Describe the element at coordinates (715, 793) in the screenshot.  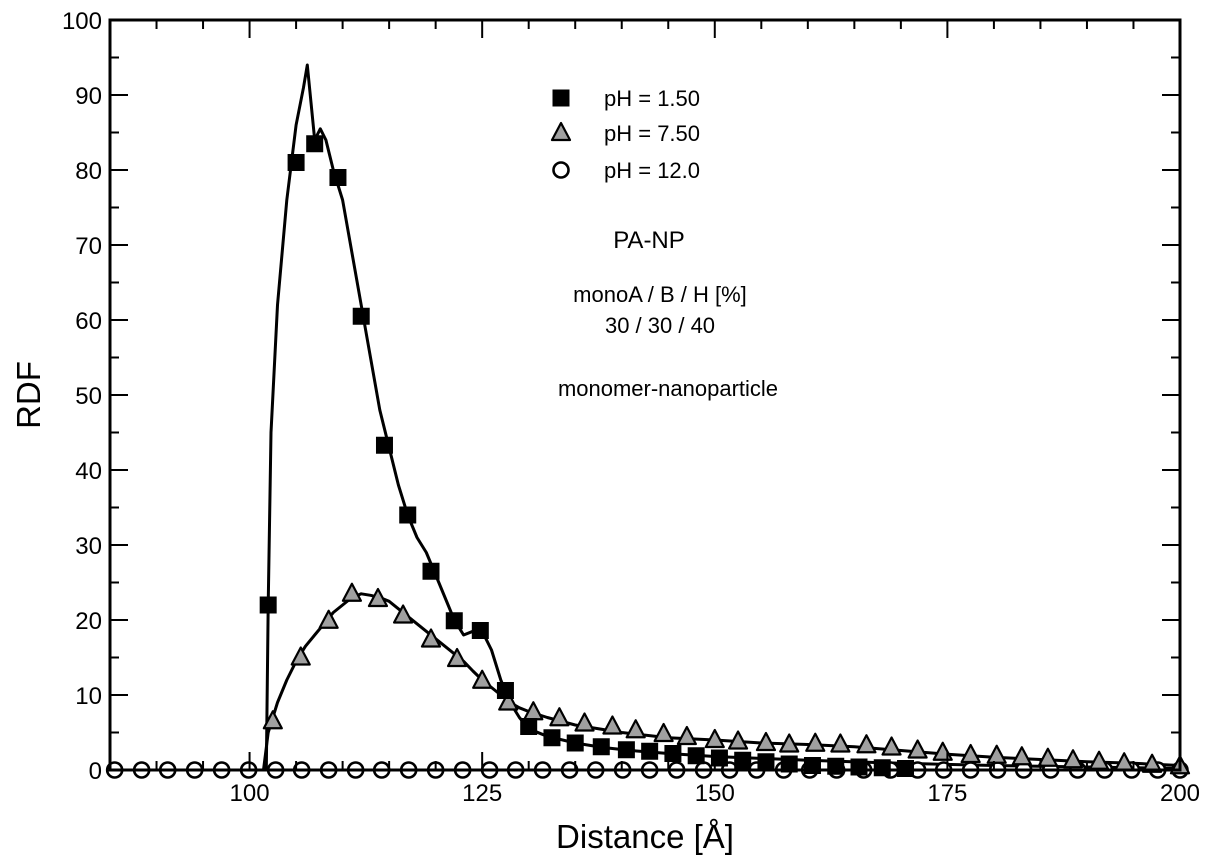
I see `x-tick-label: 150` at that location.